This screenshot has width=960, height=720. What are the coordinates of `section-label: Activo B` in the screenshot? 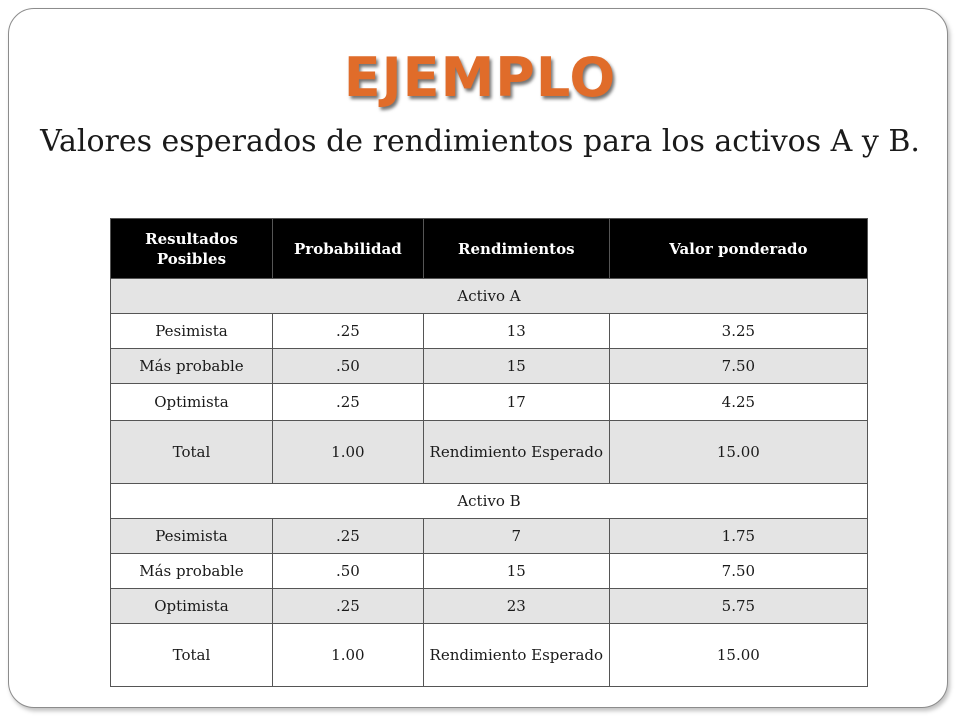 It's located at (489, 501).